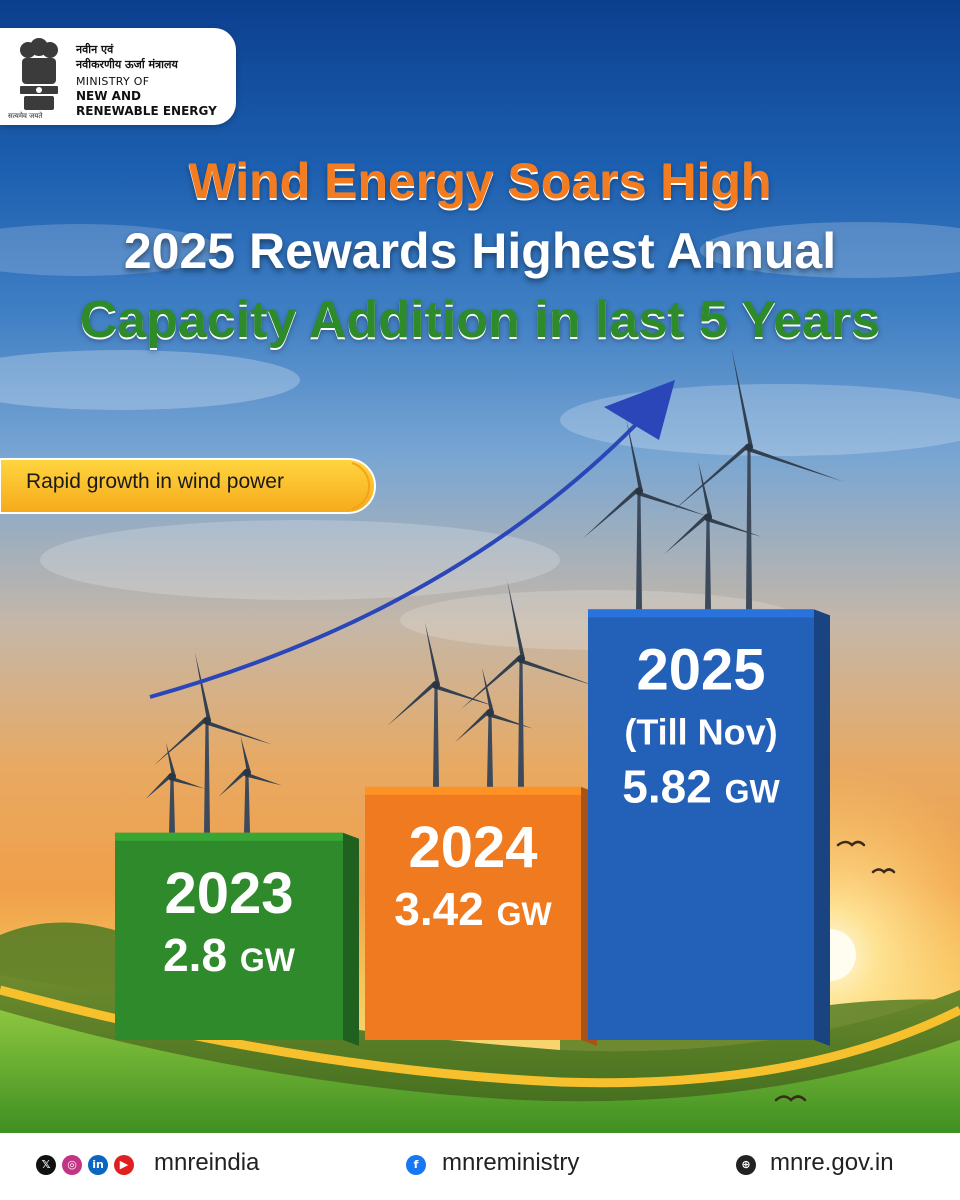 The image size is (960, 1200). I want to click on bar-label-year-2024: 2024, so click(472, 847).